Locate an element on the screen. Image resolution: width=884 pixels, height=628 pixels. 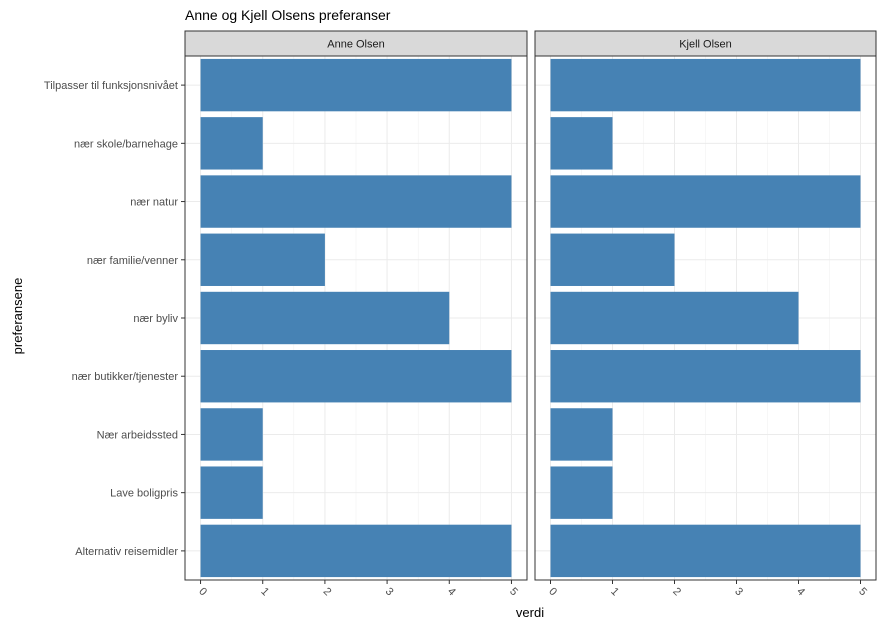
y-category-label: nær skole/barnehage is located at coordinates (126, 144).